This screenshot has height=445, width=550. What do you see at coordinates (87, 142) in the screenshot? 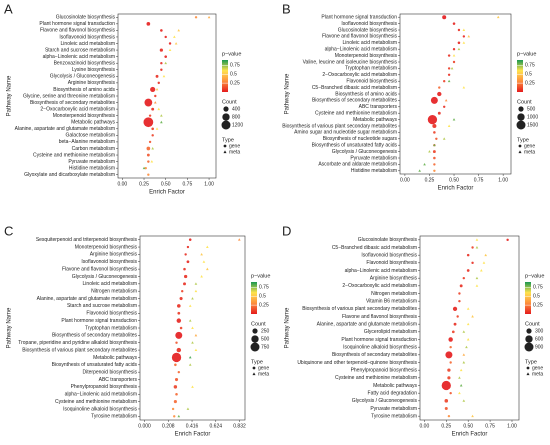
I see `y-tick-label: beta−Alanine metabolism` at bounding box center [87, 142].